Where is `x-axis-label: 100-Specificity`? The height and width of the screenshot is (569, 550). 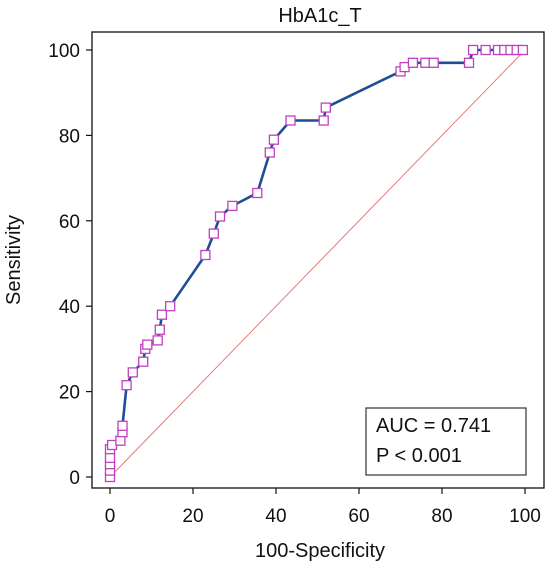 x-axis-label: 100-Specificity is located at coordinates (320, 551).